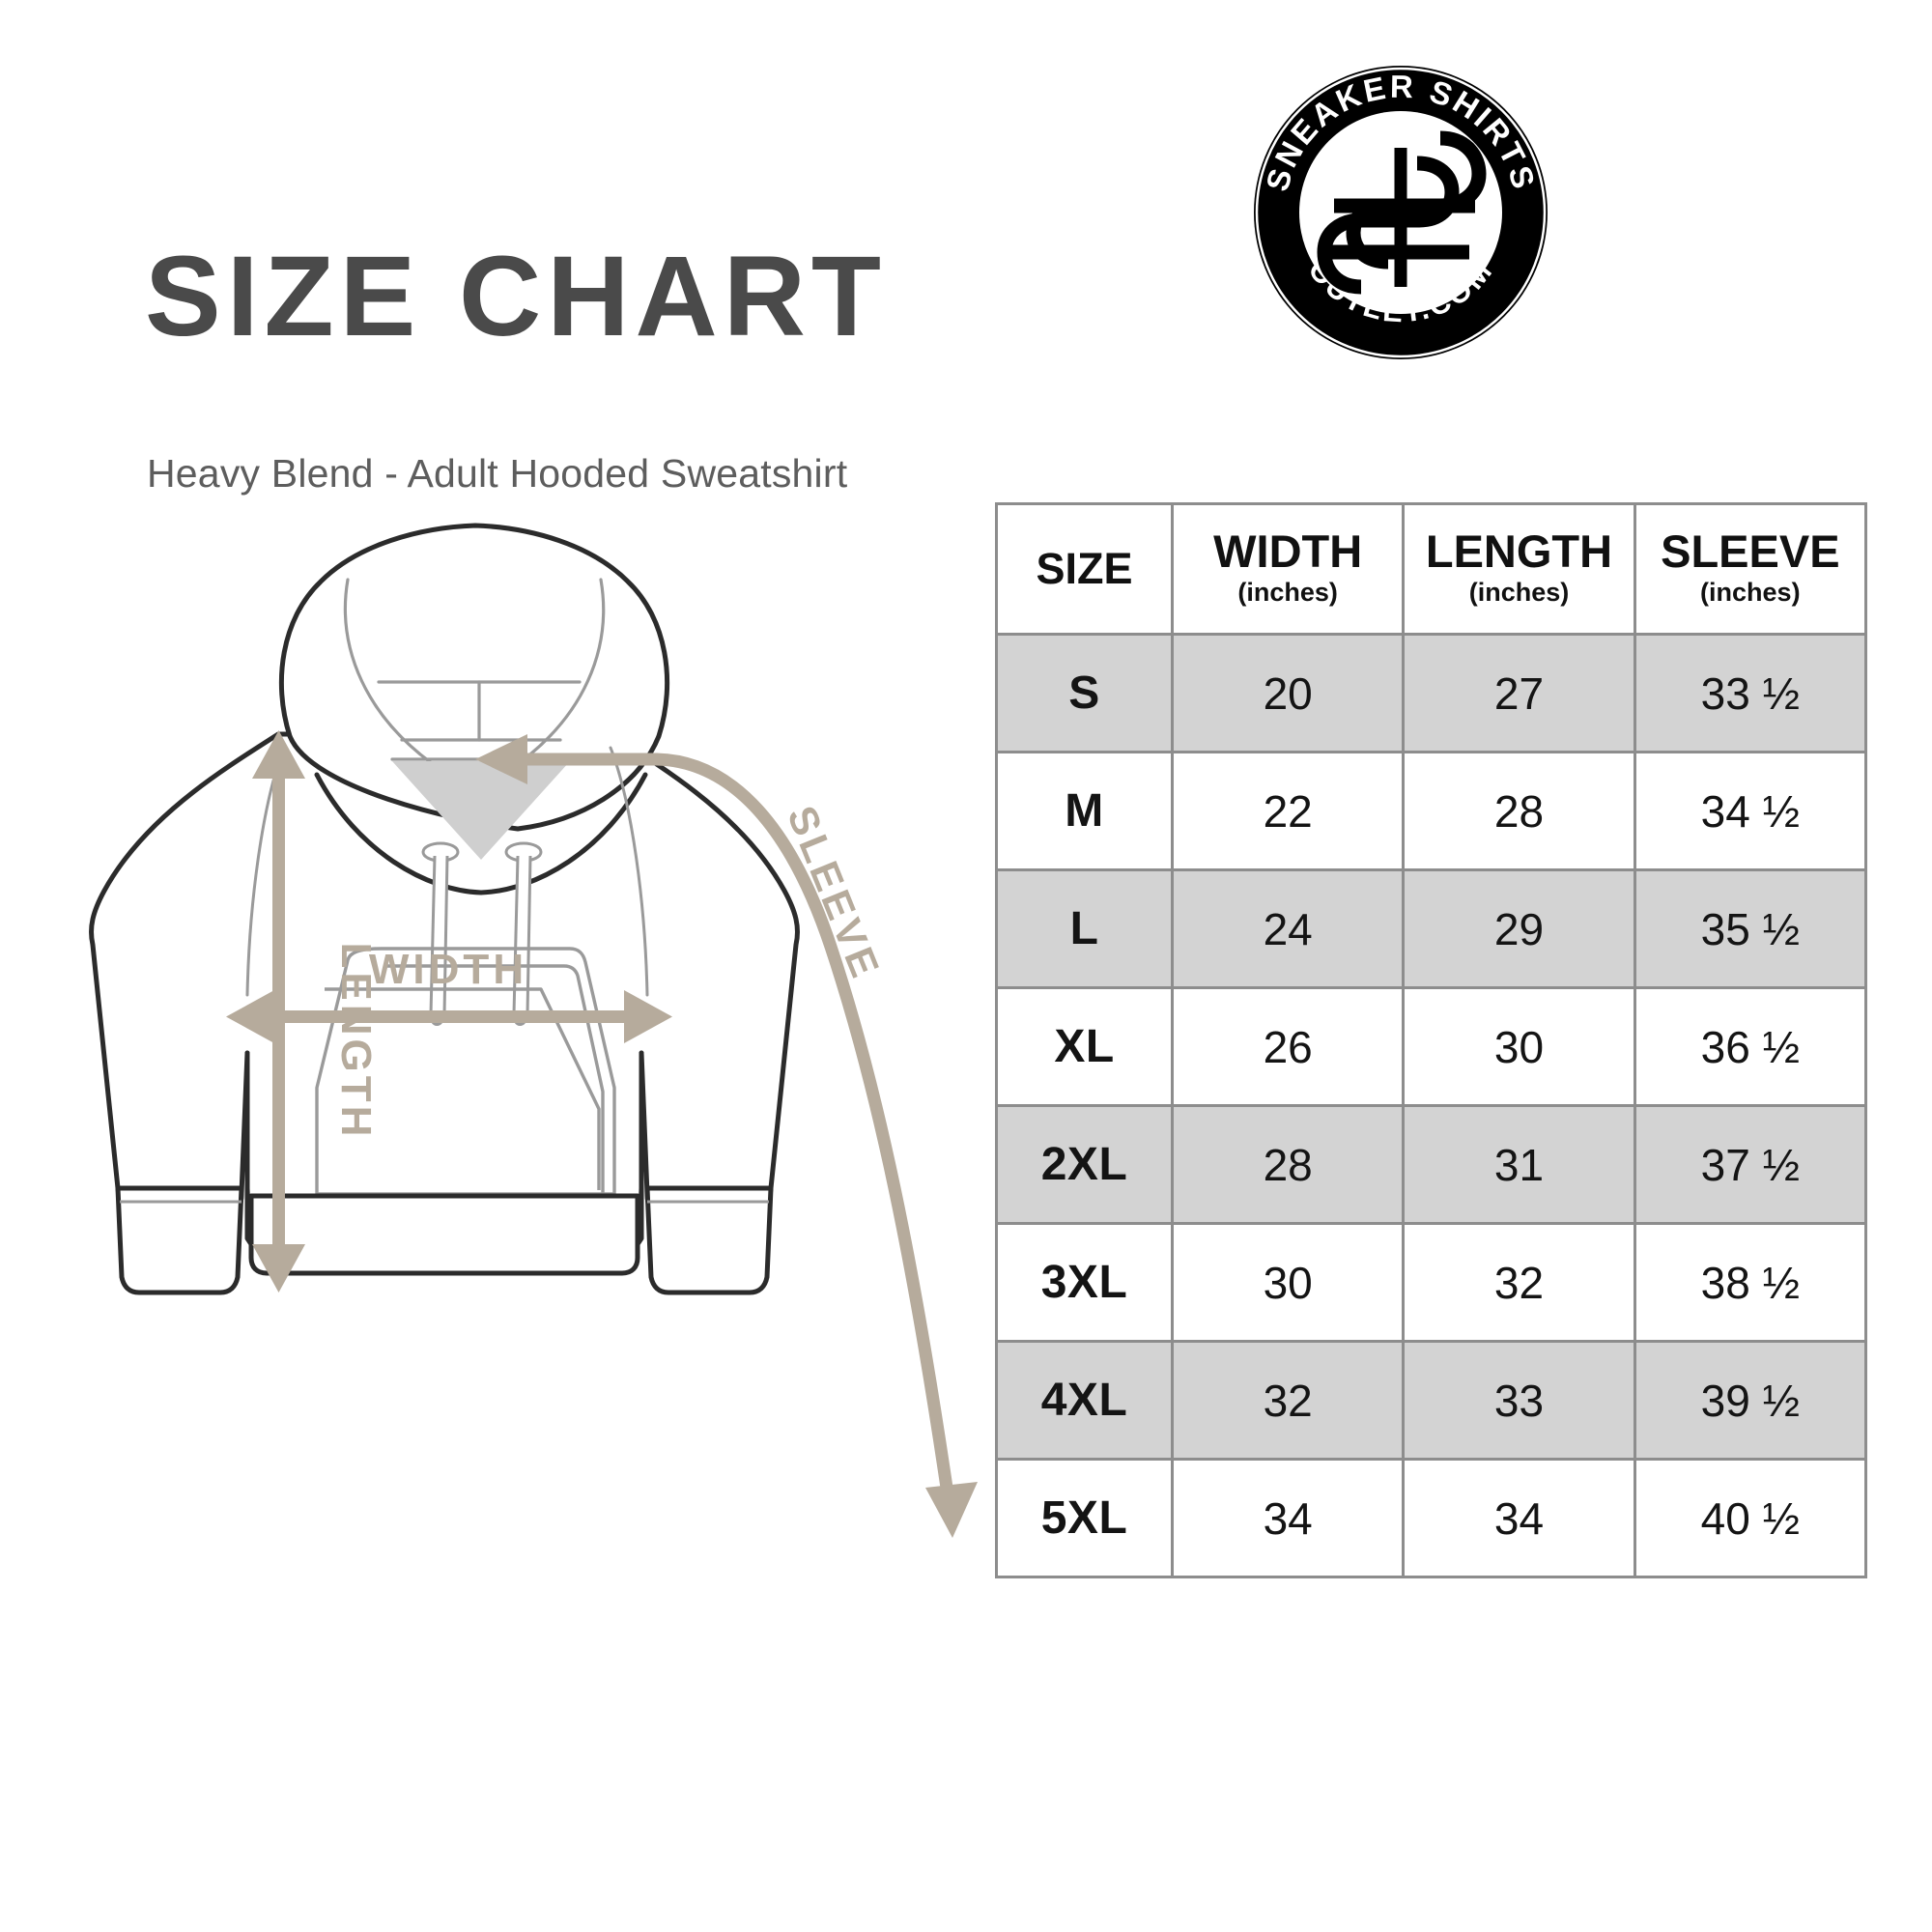 This screenshot has height=1932, width=1932. What do you see at coordinates (1750, 811) in the screenshot?
I see `cell-sleeve: 34 ½` at bounding box center [1750, 811].